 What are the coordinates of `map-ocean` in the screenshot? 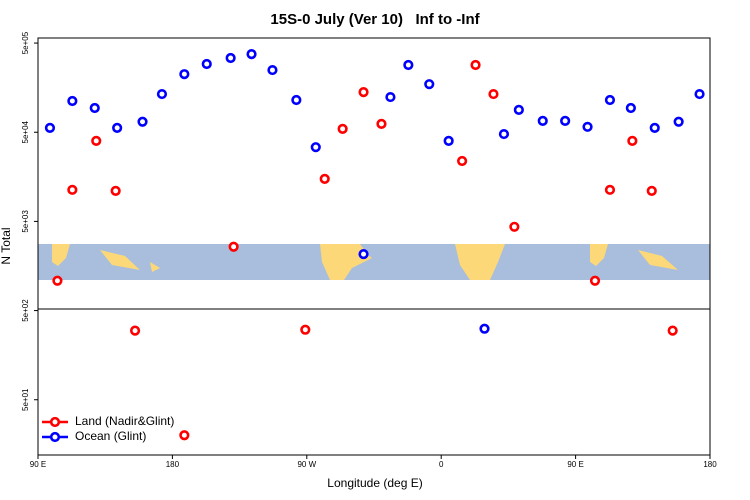 It's located at (374, 262).